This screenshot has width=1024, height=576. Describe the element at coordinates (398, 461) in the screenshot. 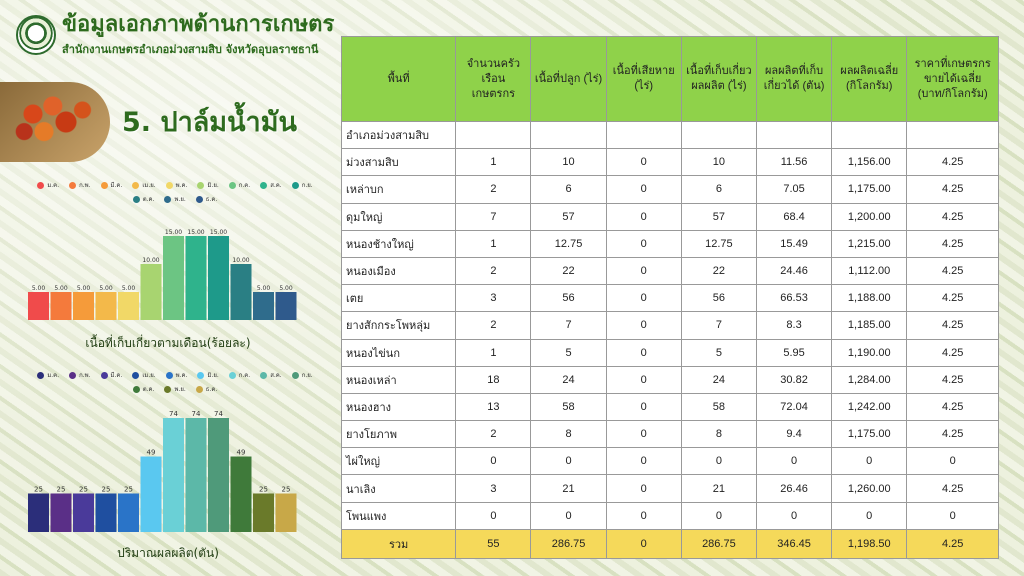

I see `subdistrict-name-cell: ไผ่ใหญ่` at that location.